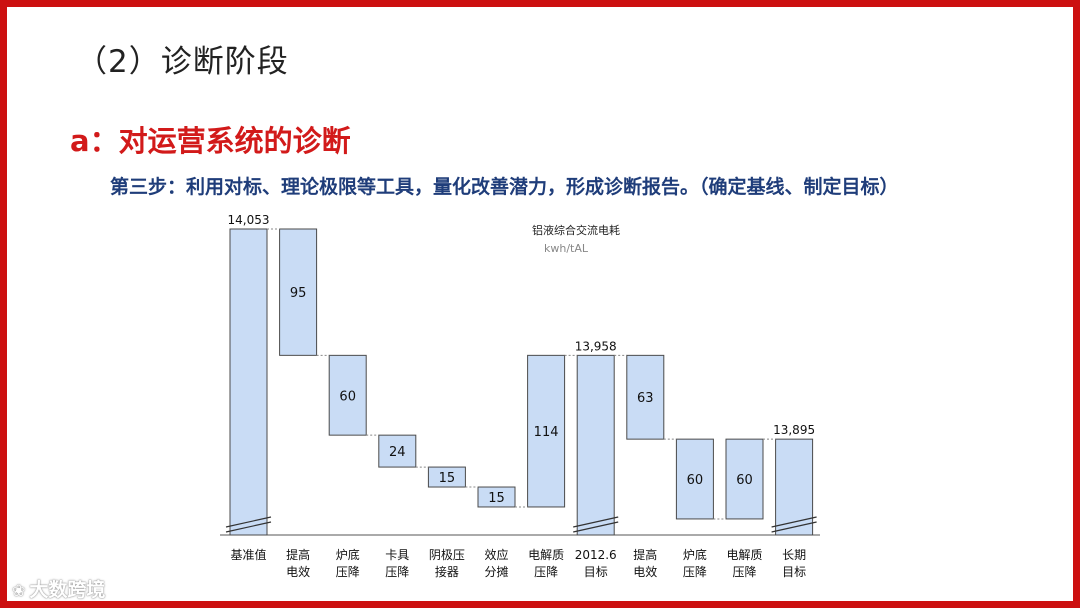 The width and height of the screenshot is (1080, 608). I want to click on chart-title: 铝液综合交流电耗, so click(576, 230).